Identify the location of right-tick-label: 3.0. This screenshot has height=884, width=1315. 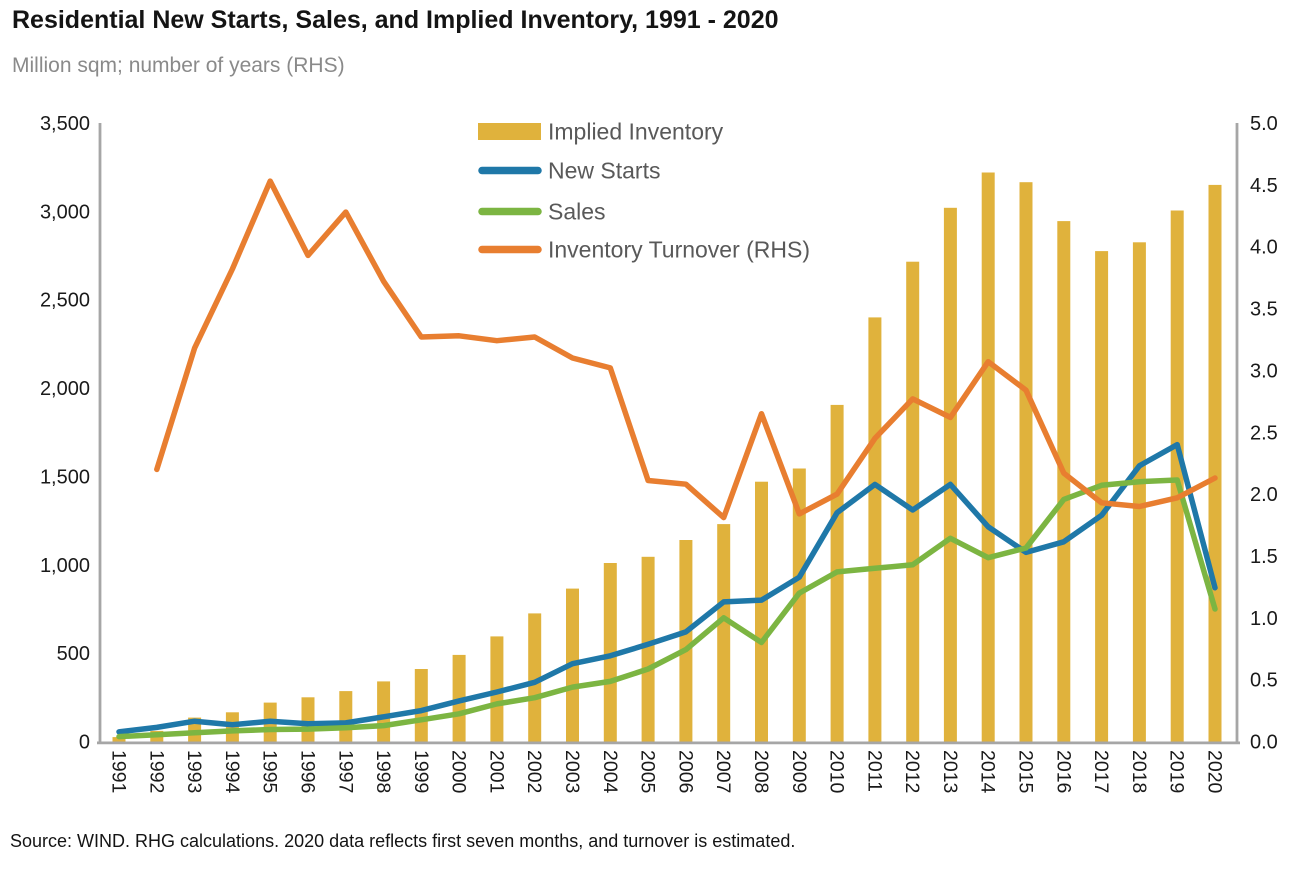
(1264, 371).